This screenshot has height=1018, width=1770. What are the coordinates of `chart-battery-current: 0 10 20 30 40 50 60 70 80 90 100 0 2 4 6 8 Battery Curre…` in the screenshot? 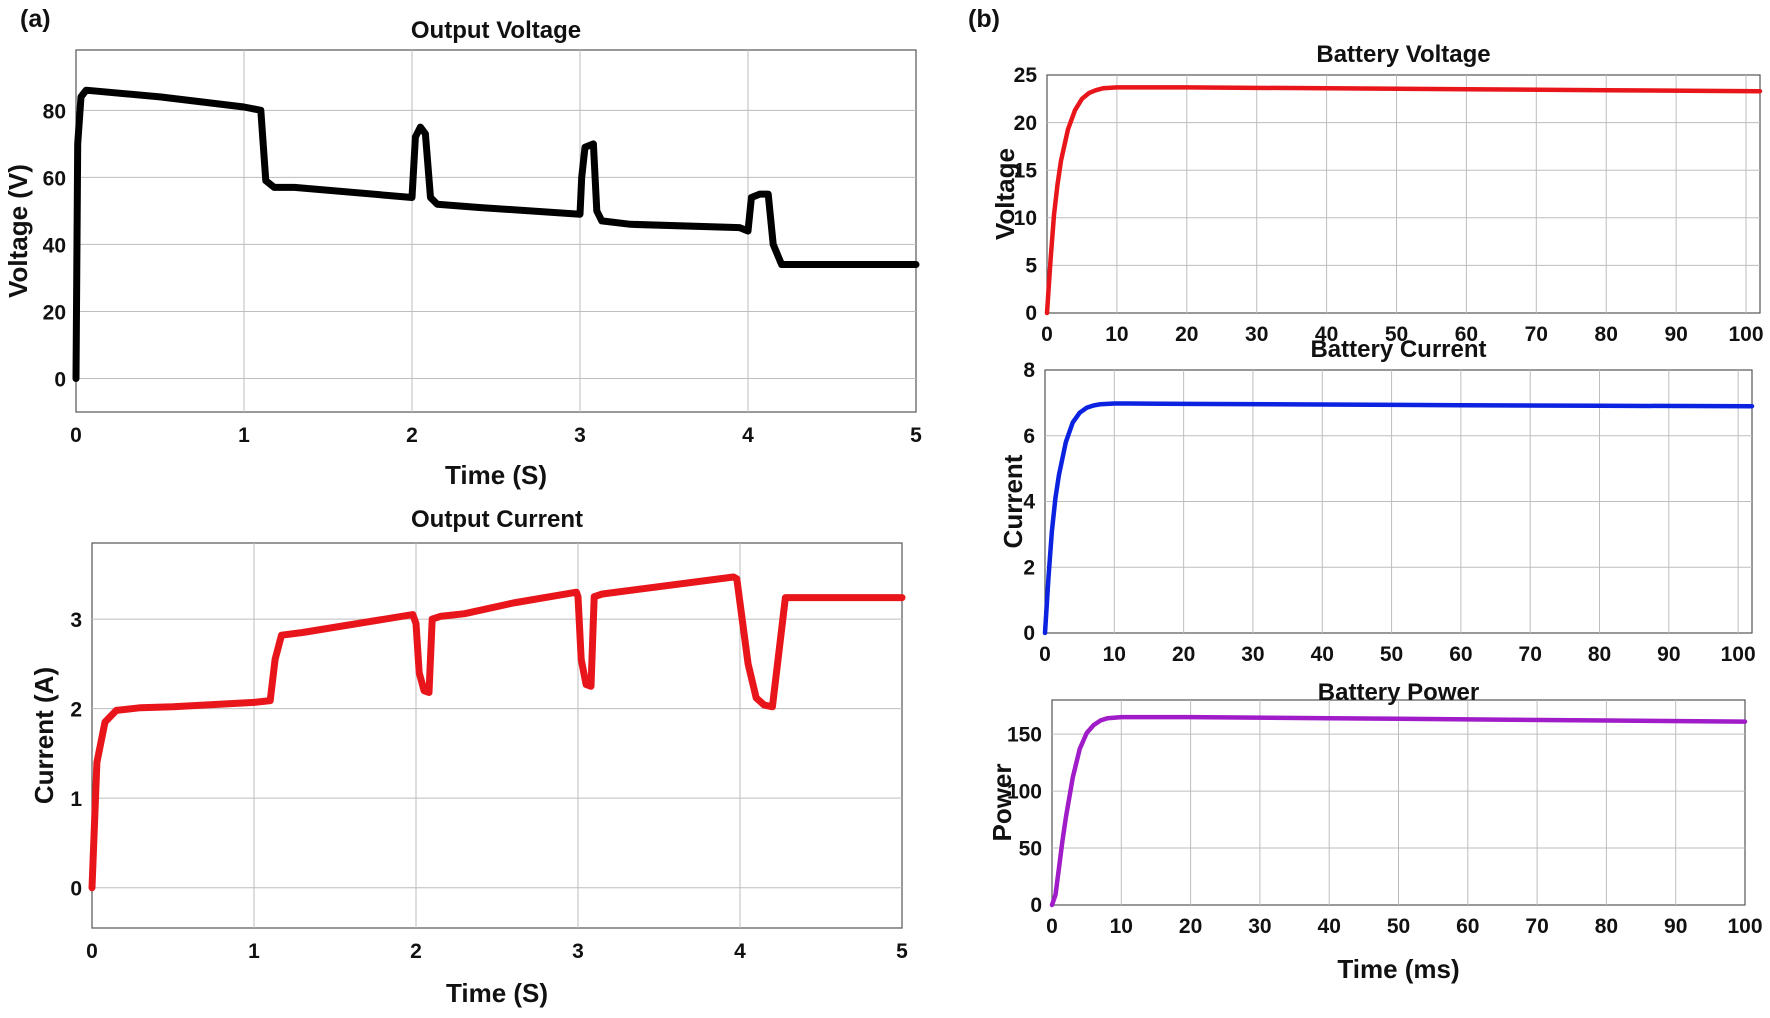 It's located at (1377, 501).